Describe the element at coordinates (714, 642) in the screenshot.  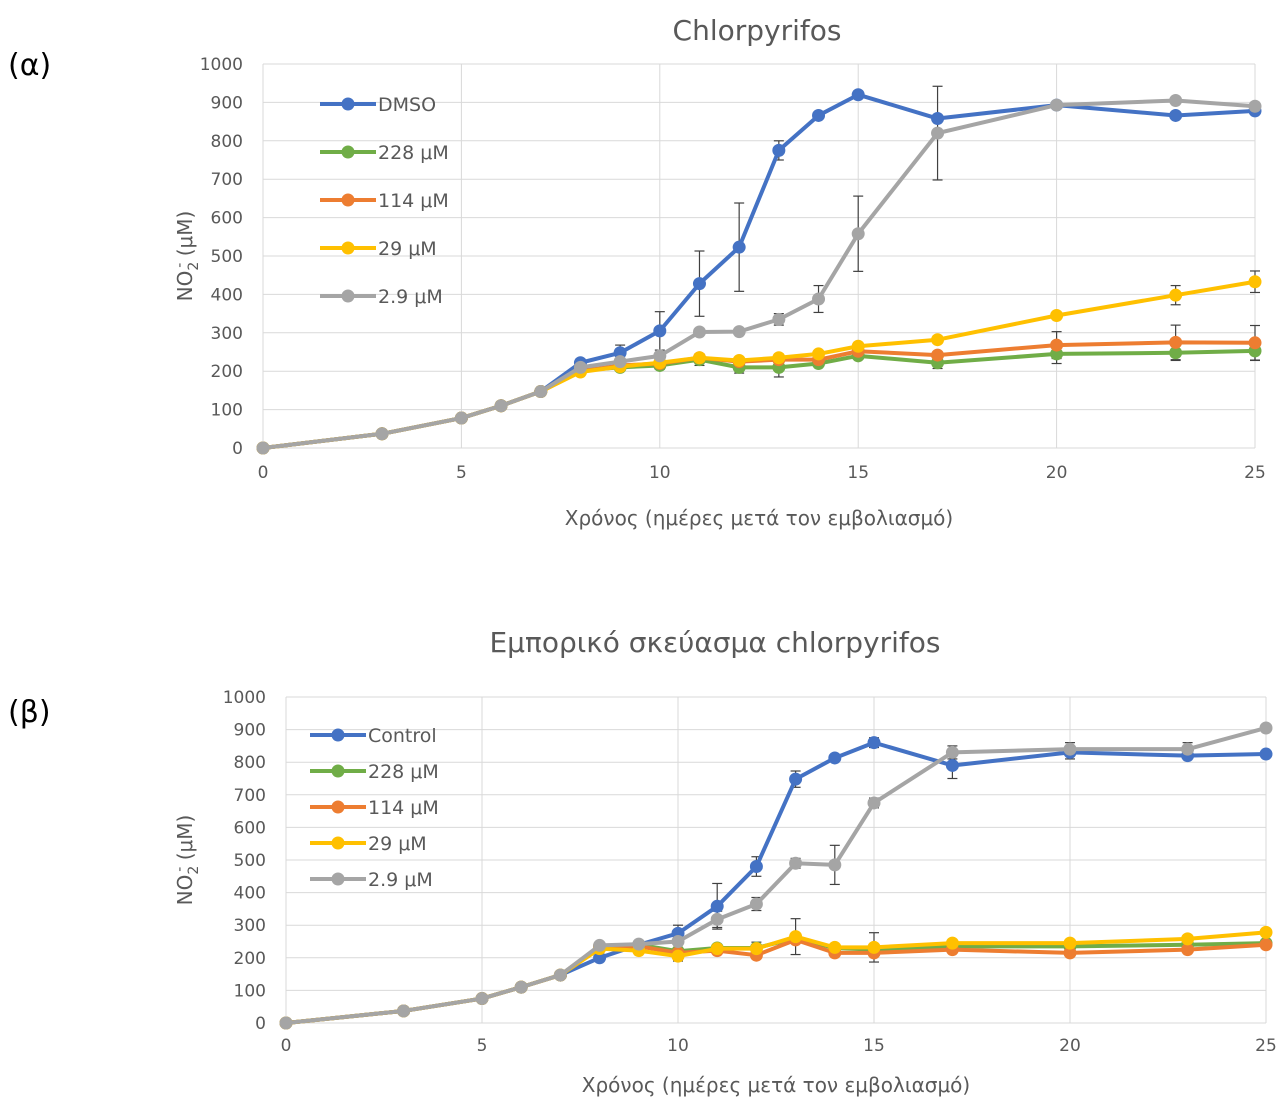
I see `chart-title: Εμπορικό σκεύασμα chlorpyrifos` at that location.